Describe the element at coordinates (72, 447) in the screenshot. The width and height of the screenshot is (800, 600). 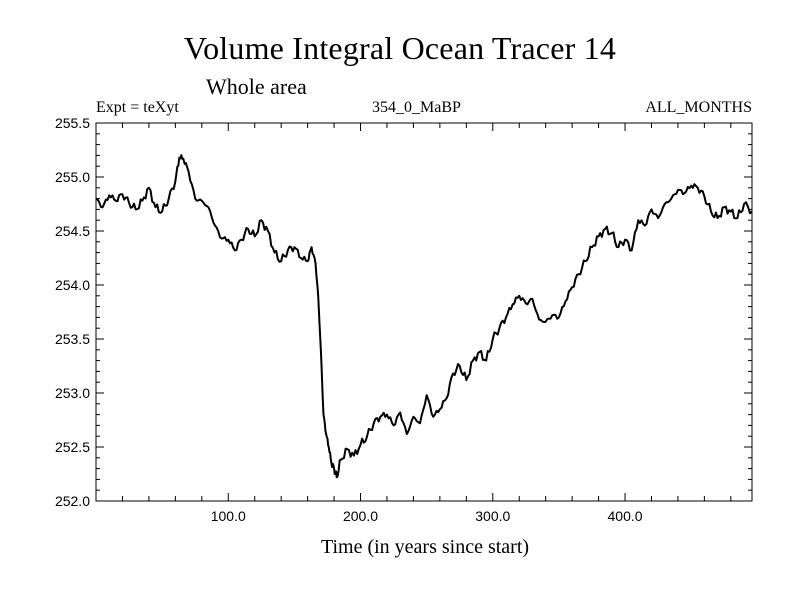
I see `y-tick-label: 252.5` at that location.